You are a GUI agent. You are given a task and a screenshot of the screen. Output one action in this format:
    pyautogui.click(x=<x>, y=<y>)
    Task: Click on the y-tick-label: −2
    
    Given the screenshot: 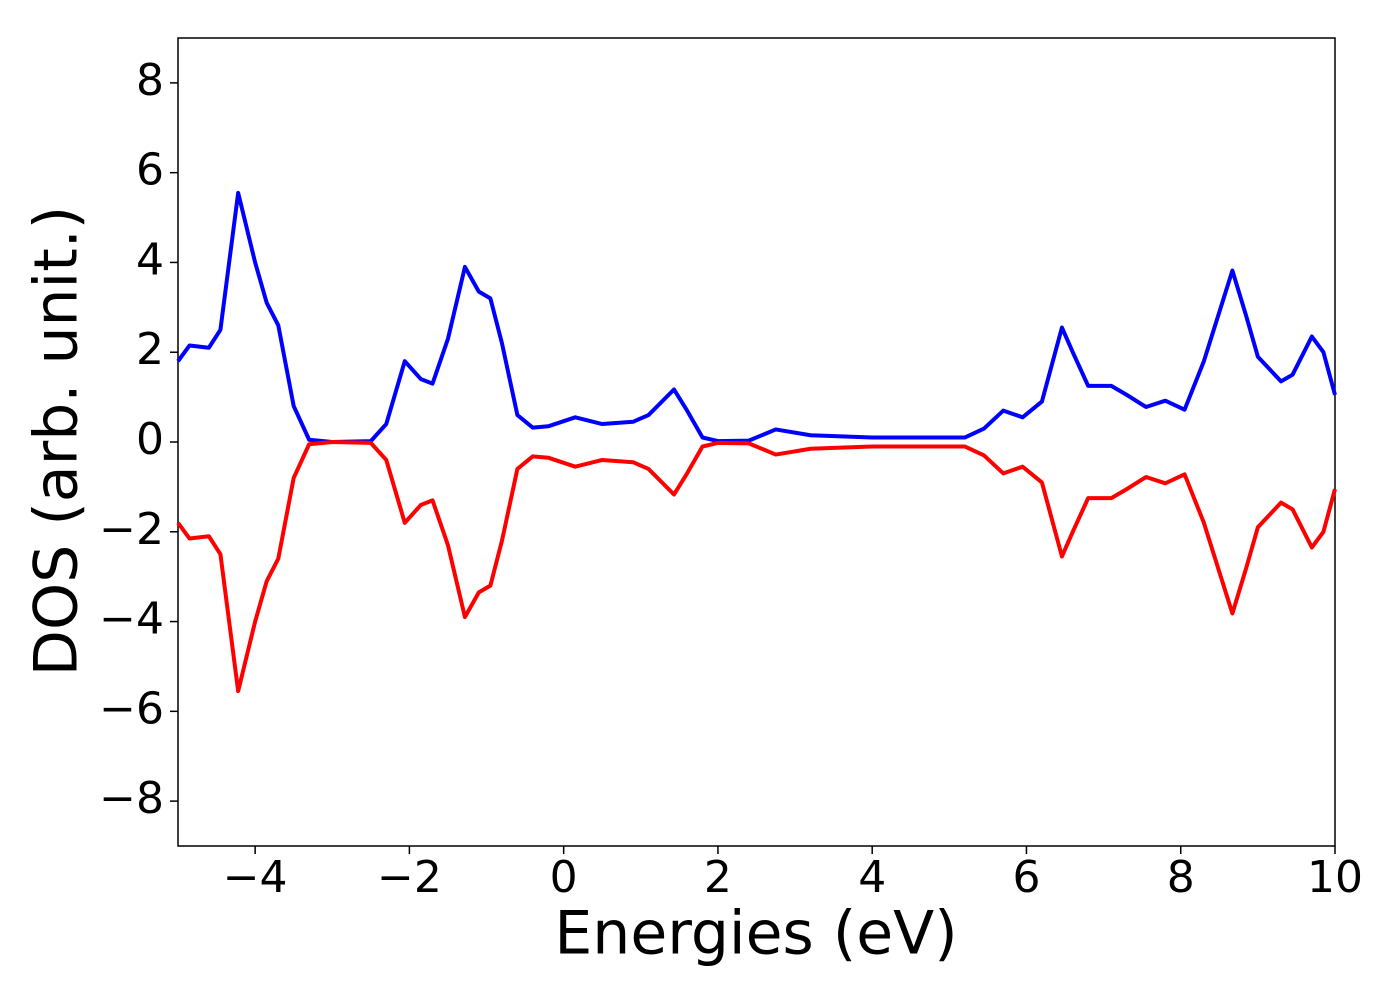 What is the action you would take?
    pyautogui.click(x=131, y=529)
    